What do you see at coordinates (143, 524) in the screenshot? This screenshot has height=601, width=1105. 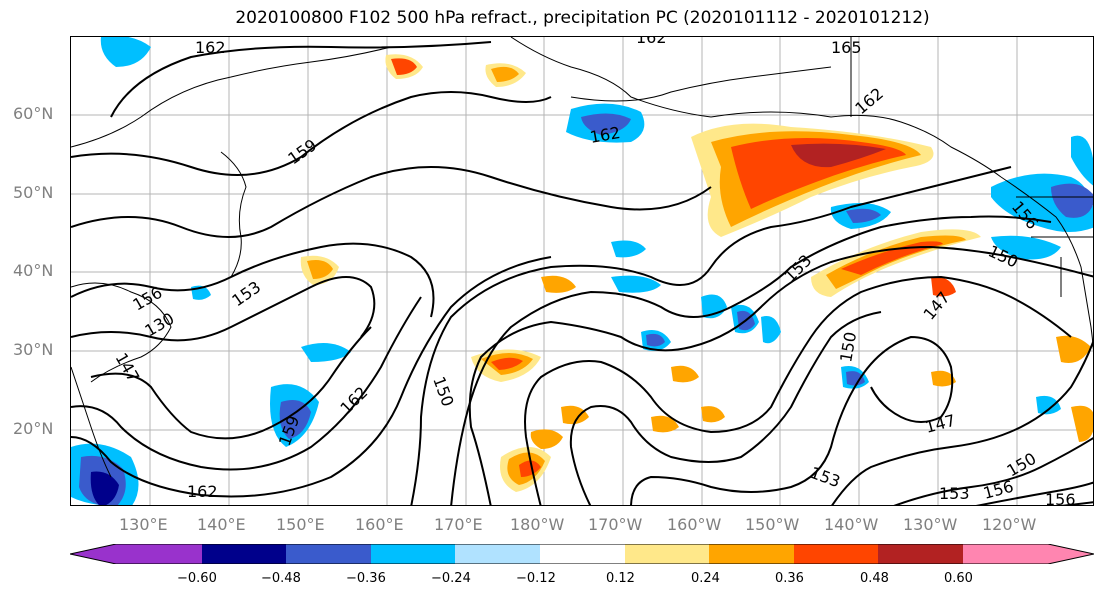 I see `lon-label-130e: 130°E` at bounding box center [143, 524].